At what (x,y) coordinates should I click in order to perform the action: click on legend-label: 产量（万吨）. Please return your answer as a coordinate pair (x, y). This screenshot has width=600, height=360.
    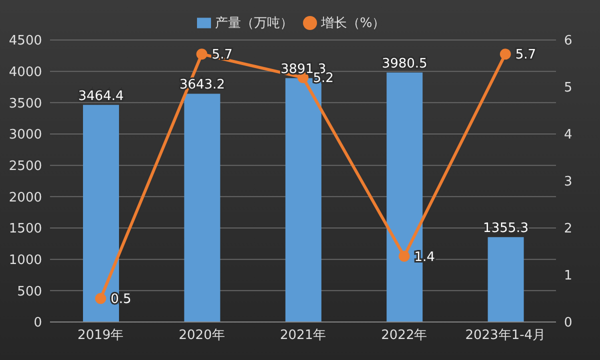
    Looking at the image, I should click on (253, 23).